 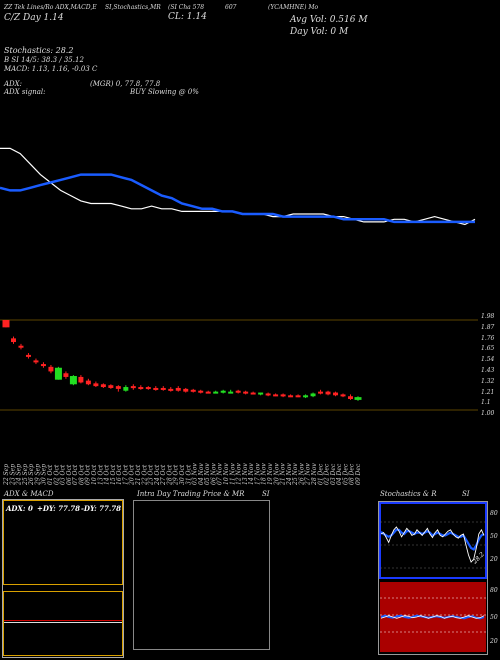 What do you see at coordinates (63, 623) in the screenshot?
I see `macd-subpanel` at bounding box center [63, 623].